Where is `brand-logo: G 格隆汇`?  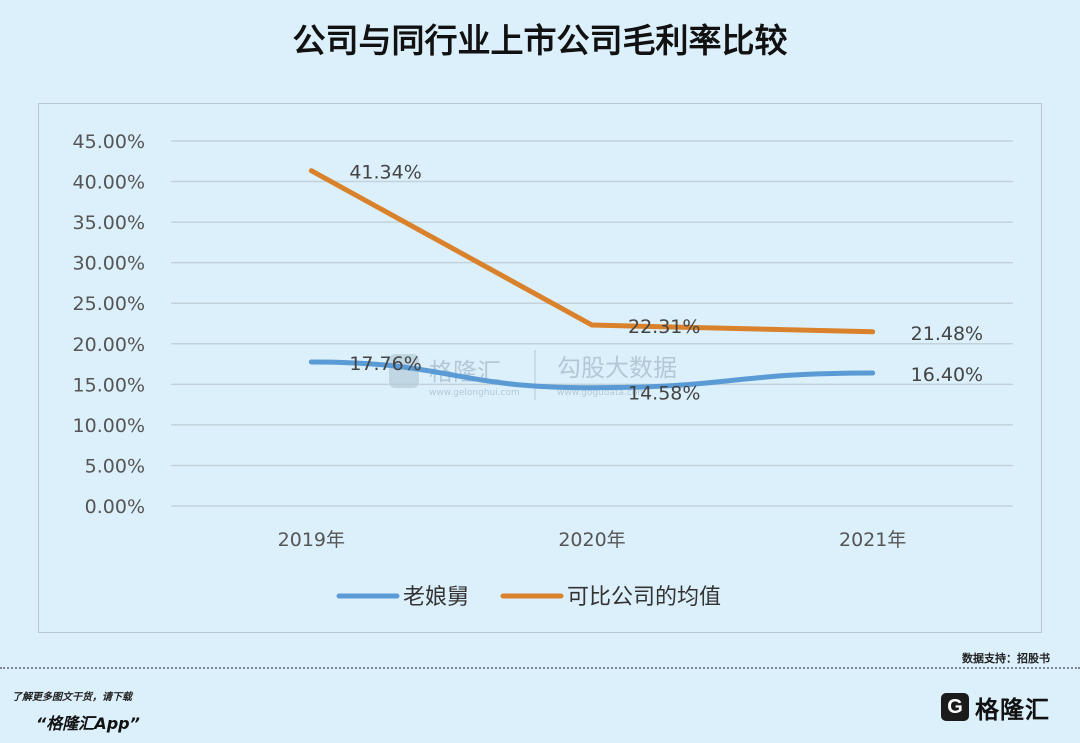 brand-logo: G 格隆汇 is located at coordinates (995, 707).